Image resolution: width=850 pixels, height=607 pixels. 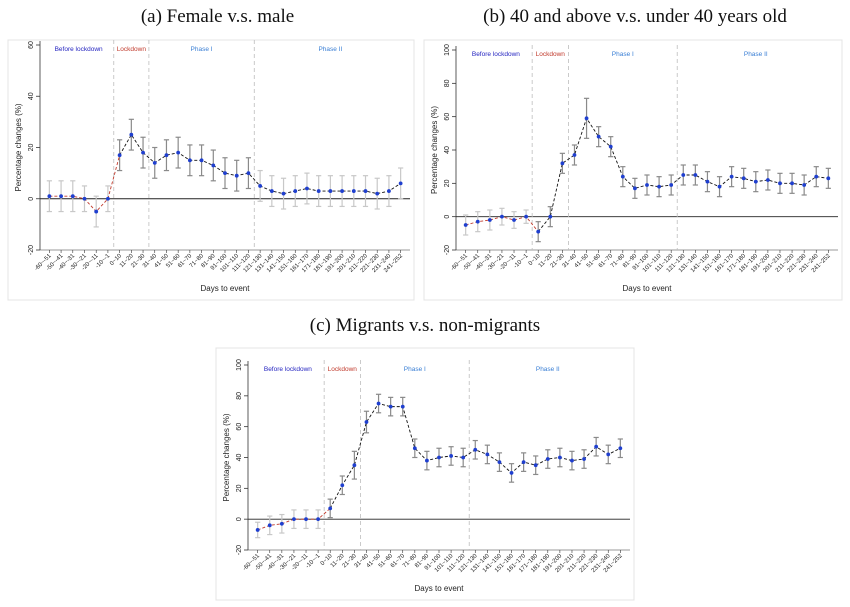 What do you see at coordinates (343, 369) in the screenshot?
I see `phase-label-lockdown: Lockdown` at bounding box center [343, 369].